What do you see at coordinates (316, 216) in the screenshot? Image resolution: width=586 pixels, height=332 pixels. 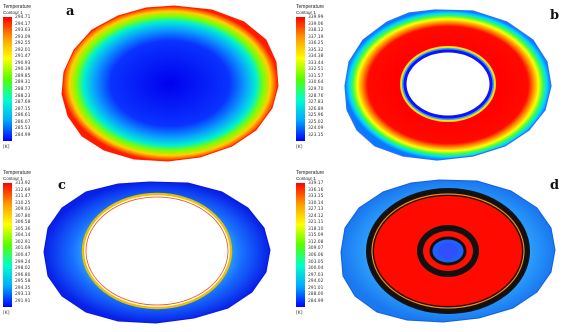 I see `tick-label: 324.12` at bounding box center [316, 216].